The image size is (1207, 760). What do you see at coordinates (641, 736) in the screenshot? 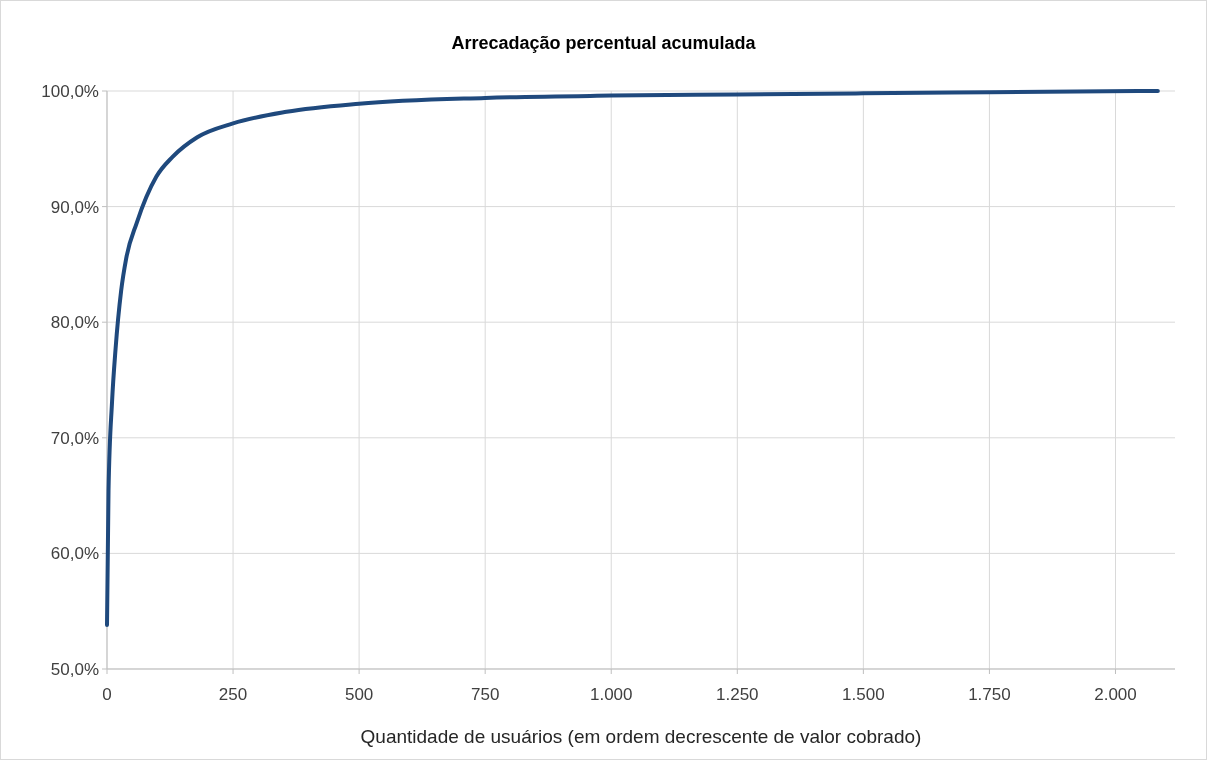
I see `x-axis-title: Quantidade de usuários (em ordem decrescente de valor cobrado)` at bounding box center [641, 736].